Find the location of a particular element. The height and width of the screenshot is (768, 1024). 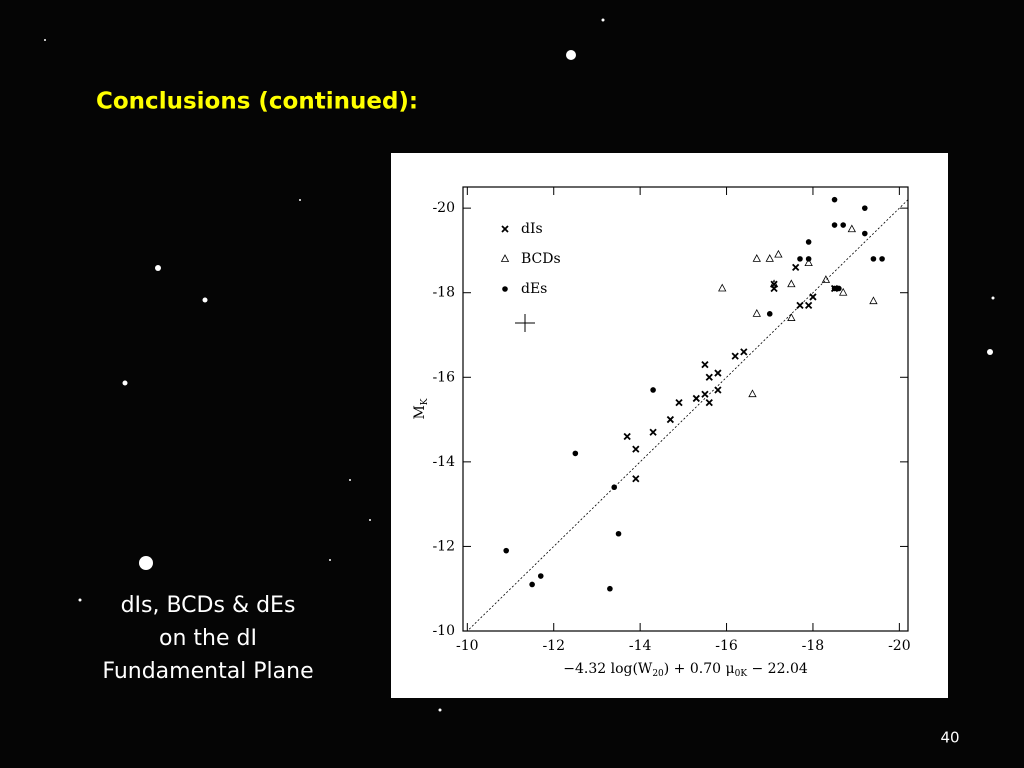

axis-label-part: 0K is located at coordinates (741, 674).